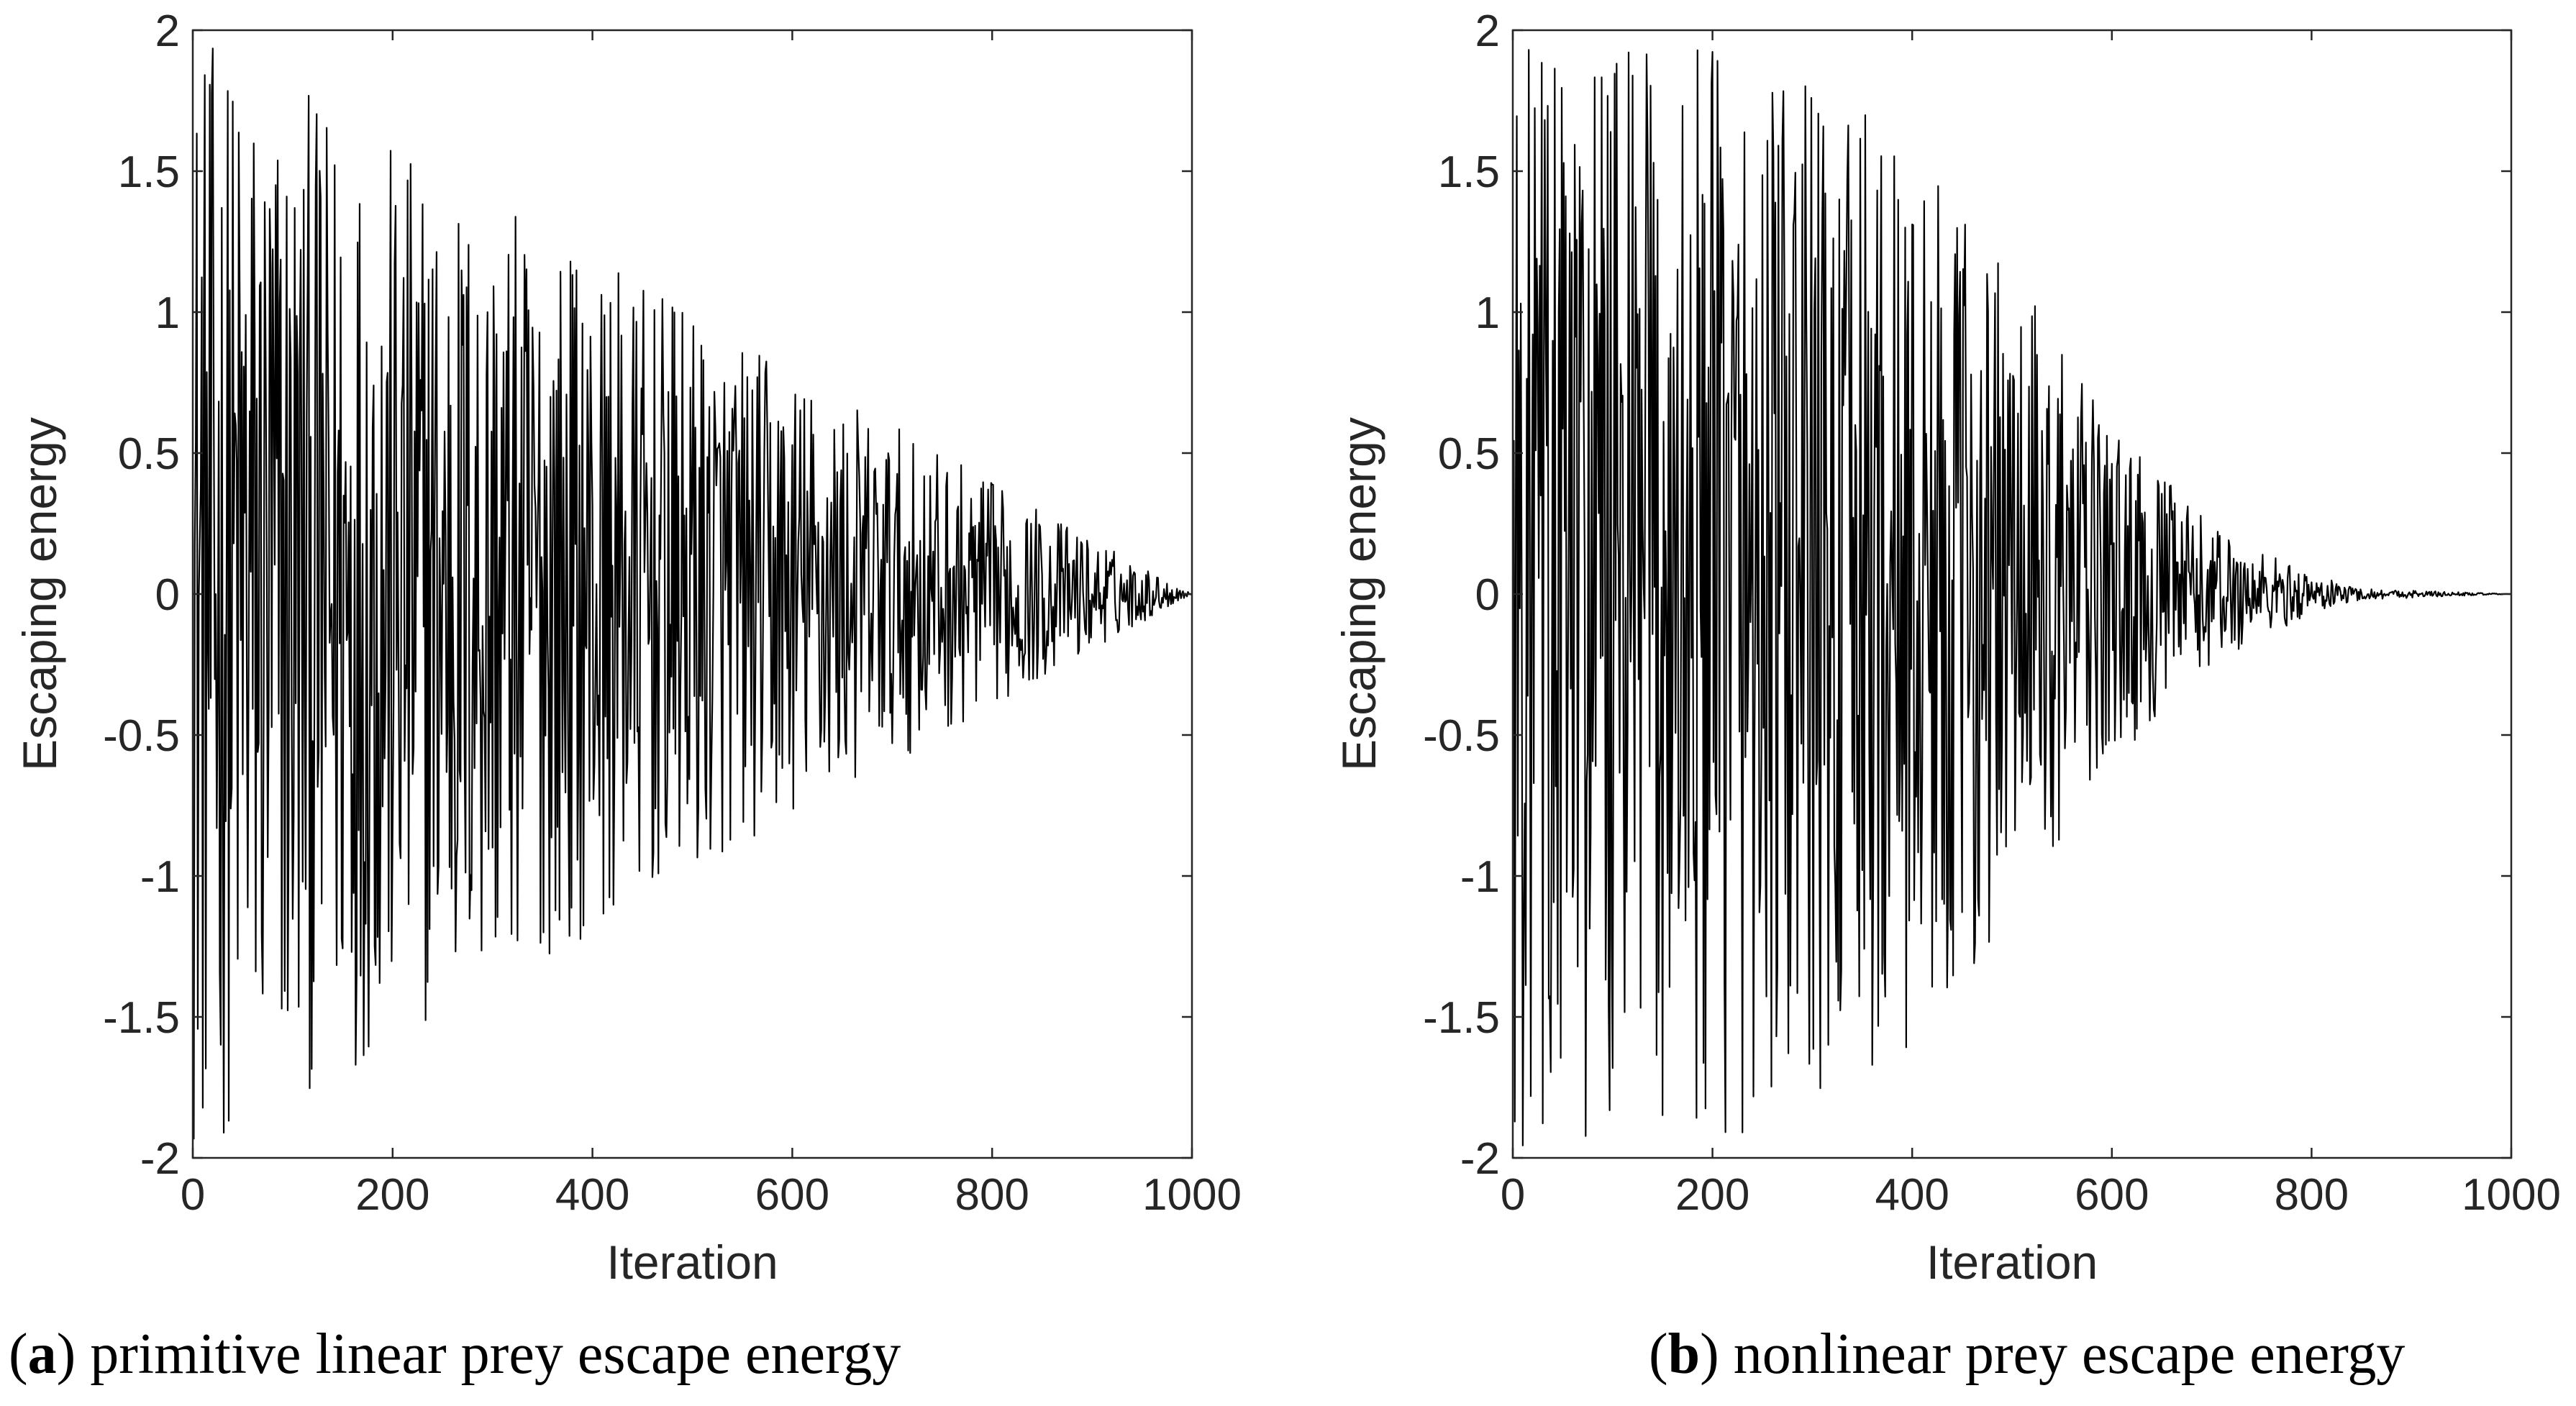 This screenshot has width=2576, height=1406. I want to click on x-tick-label-b: 800, so click(2312, 1195).